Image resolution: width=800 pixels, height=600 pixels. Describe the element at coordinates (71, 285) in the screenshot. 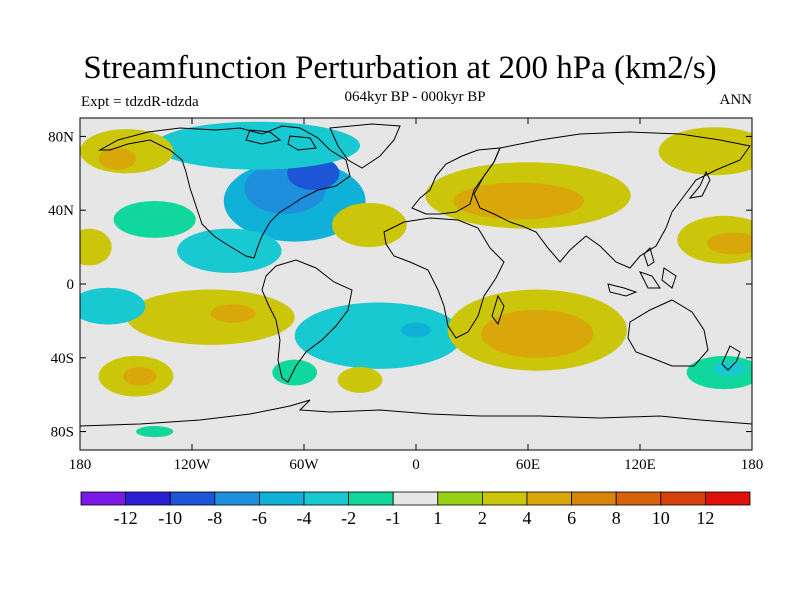

I see `y-tick-label: 0` at that location.